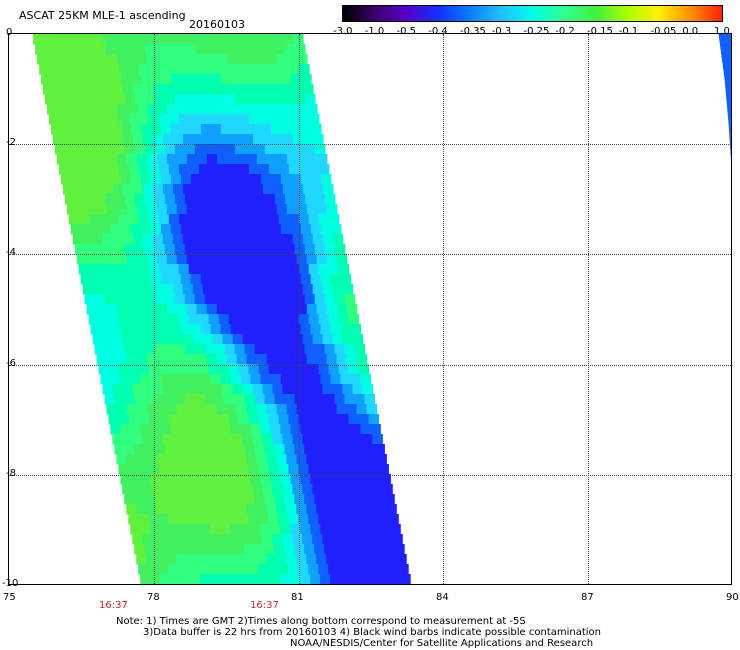 Image resolution: width=740 pixels, height=650 pixels. What do you see at coordinates (628, 31) in the screenshot?
I see `colorbar-label: -0.1` at bounding box center [628, 31].